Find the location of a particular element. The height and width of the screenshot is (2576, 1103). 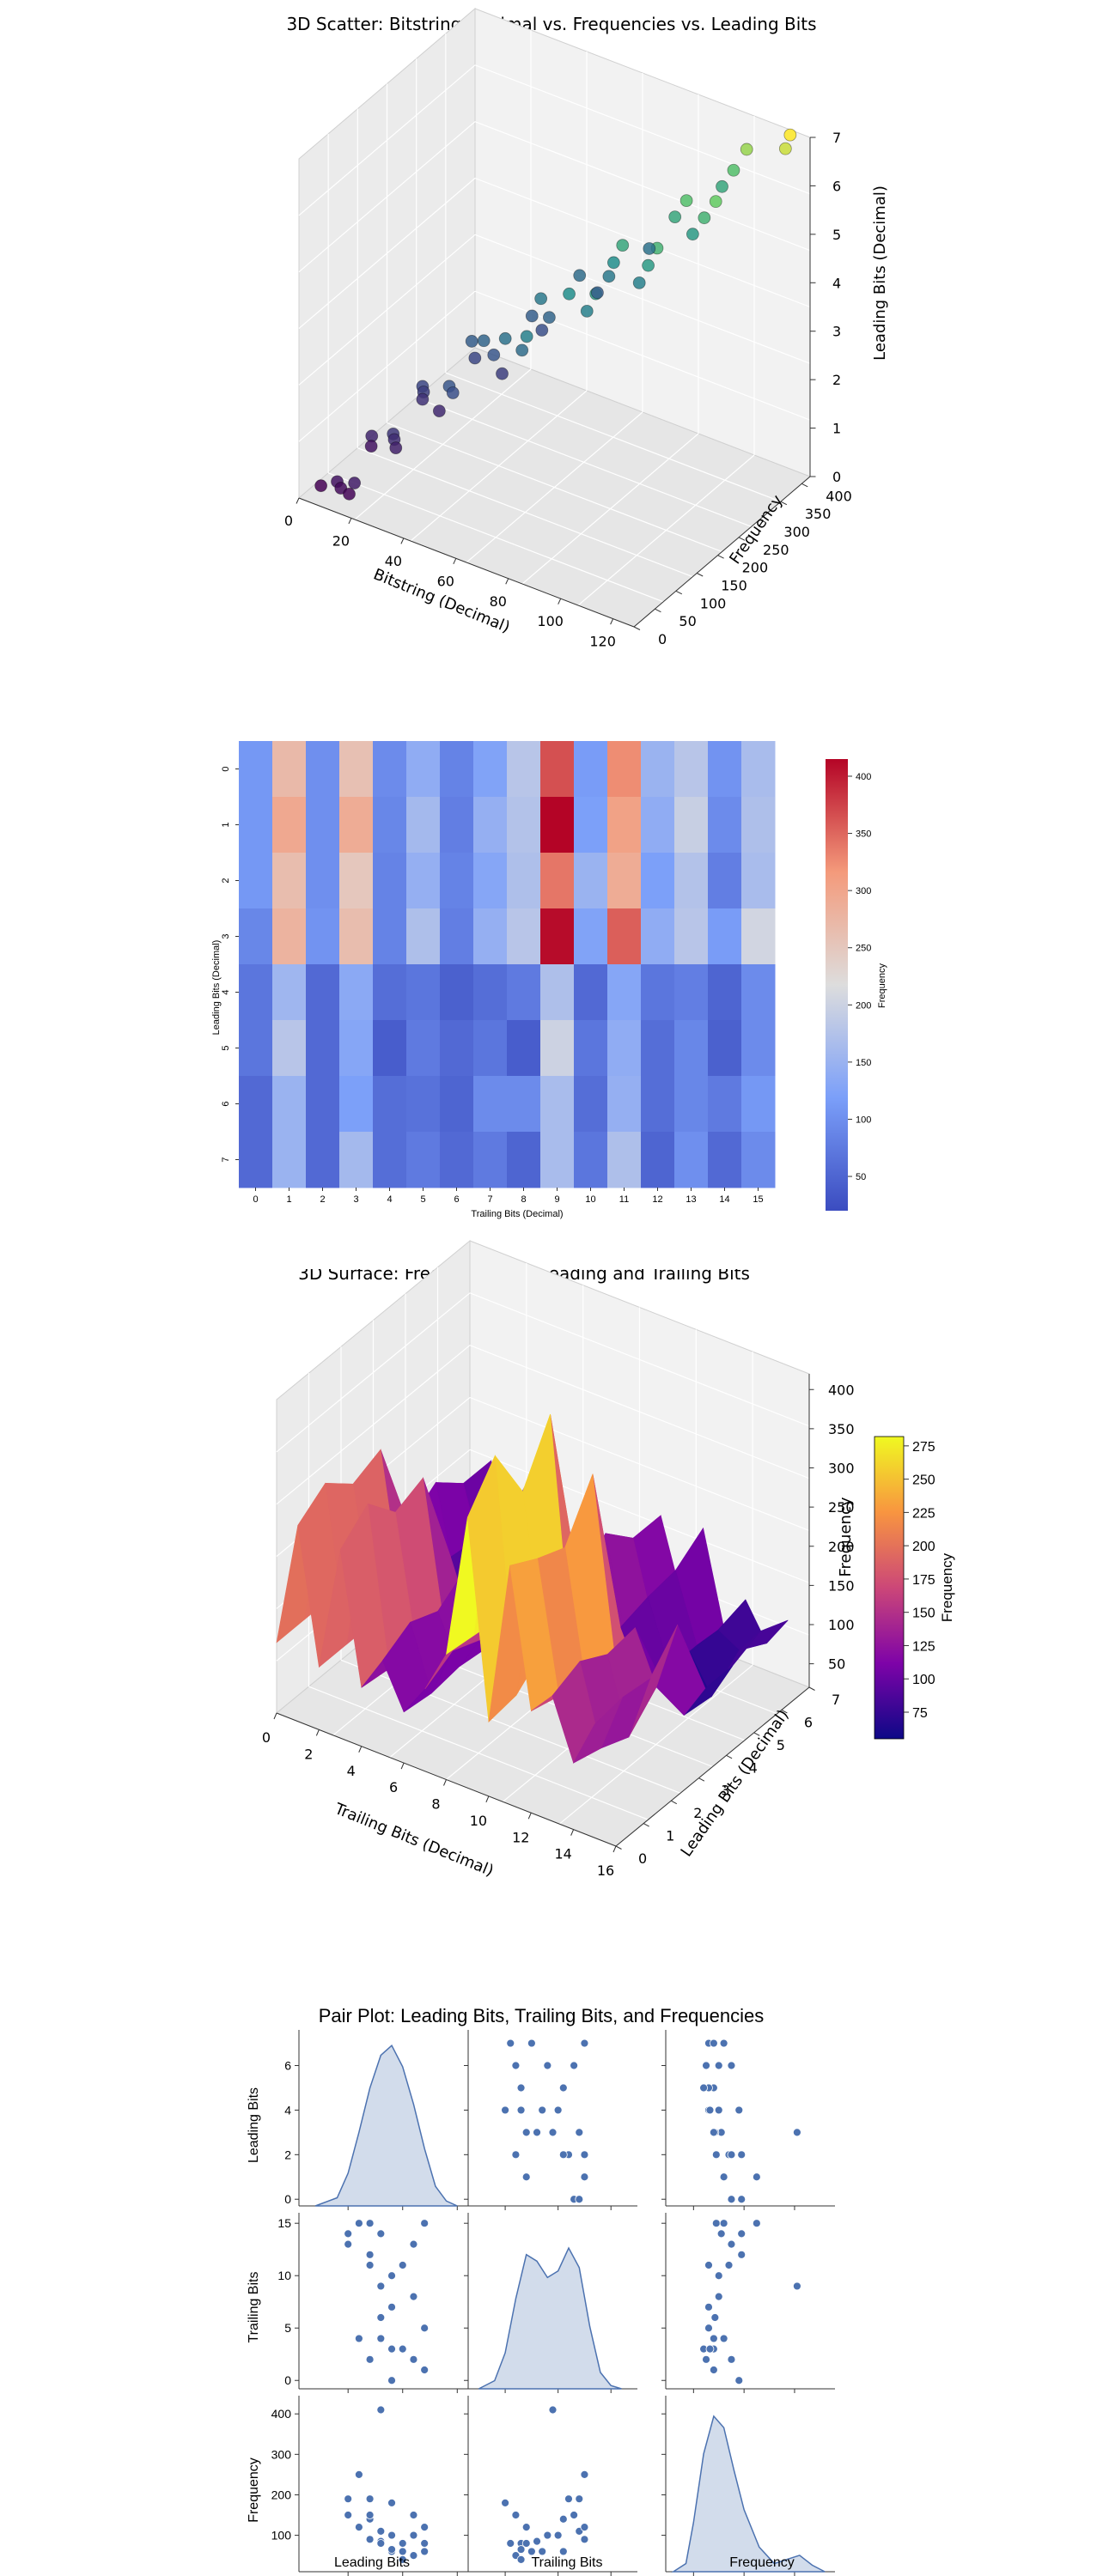

sf-x-tick-label: 14 is located at coordinates (562, 1854).